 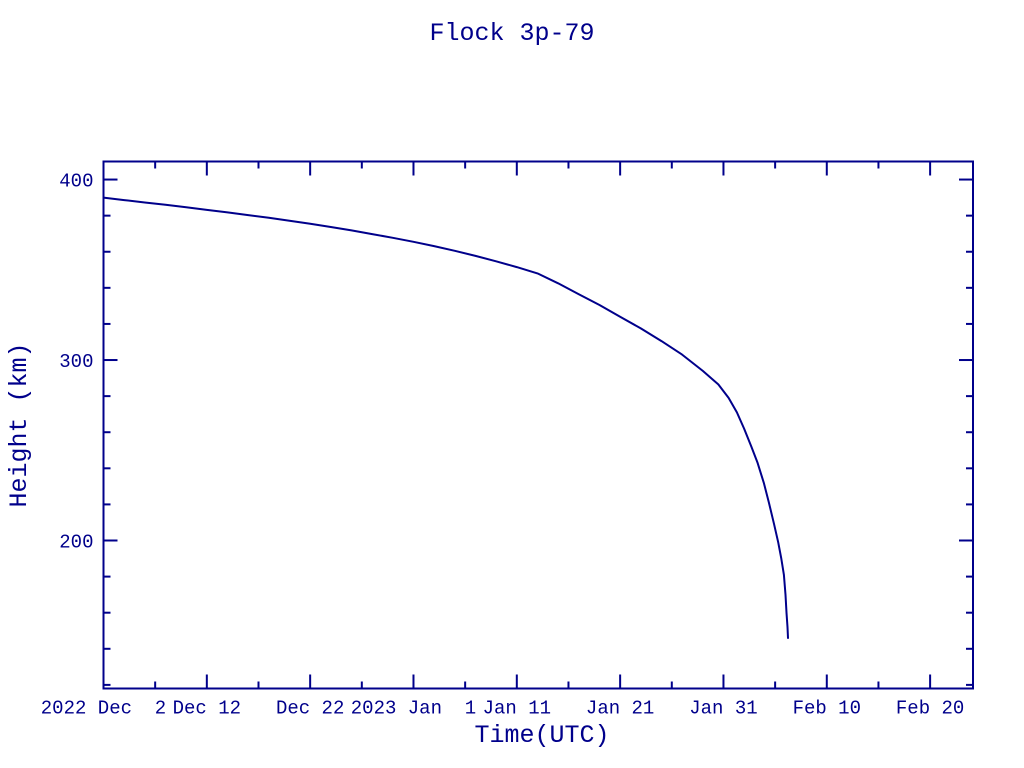 What do you see at coordinates (541, 735) in the screenshot?
I see `x-axis-label: Time(UTC)` at bounding box center [541, 735].